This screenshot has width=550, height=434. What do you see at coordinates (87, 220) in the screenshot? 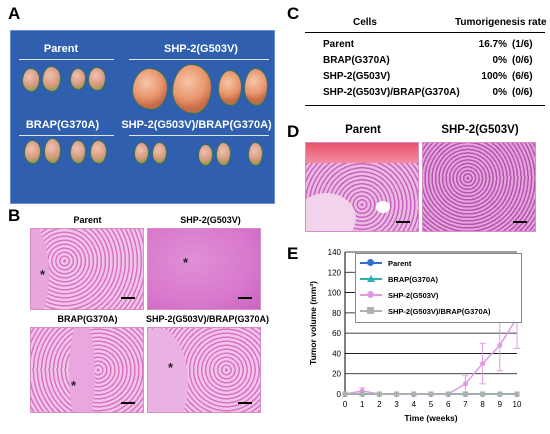
I see `histo-b-title-parent: Parent` at bounding box center [87, 220].